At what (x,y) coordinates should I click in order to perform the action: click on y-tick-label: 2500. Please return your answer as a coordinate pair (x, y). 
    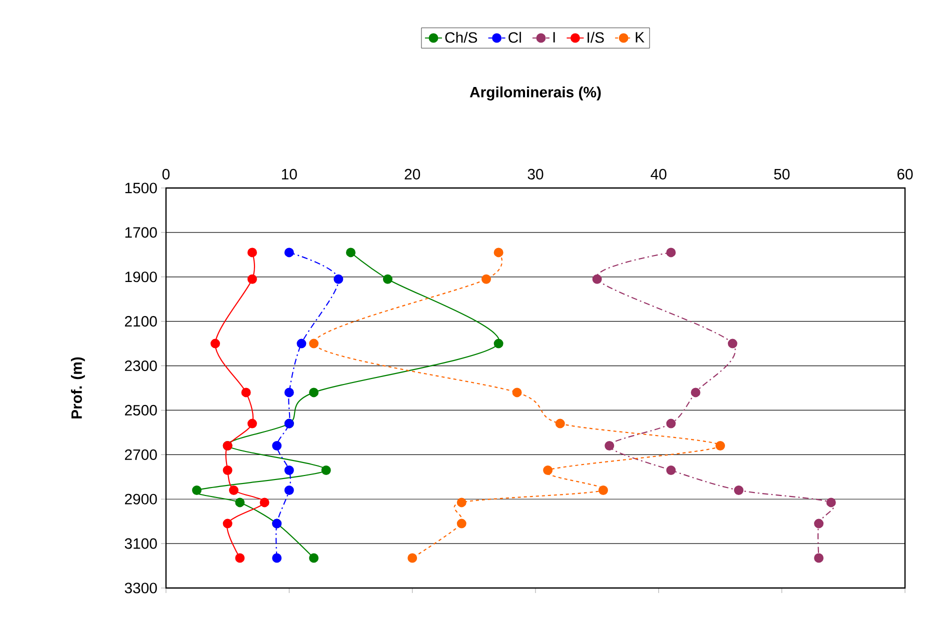
    Looking at the image, I should click on (140, 410).